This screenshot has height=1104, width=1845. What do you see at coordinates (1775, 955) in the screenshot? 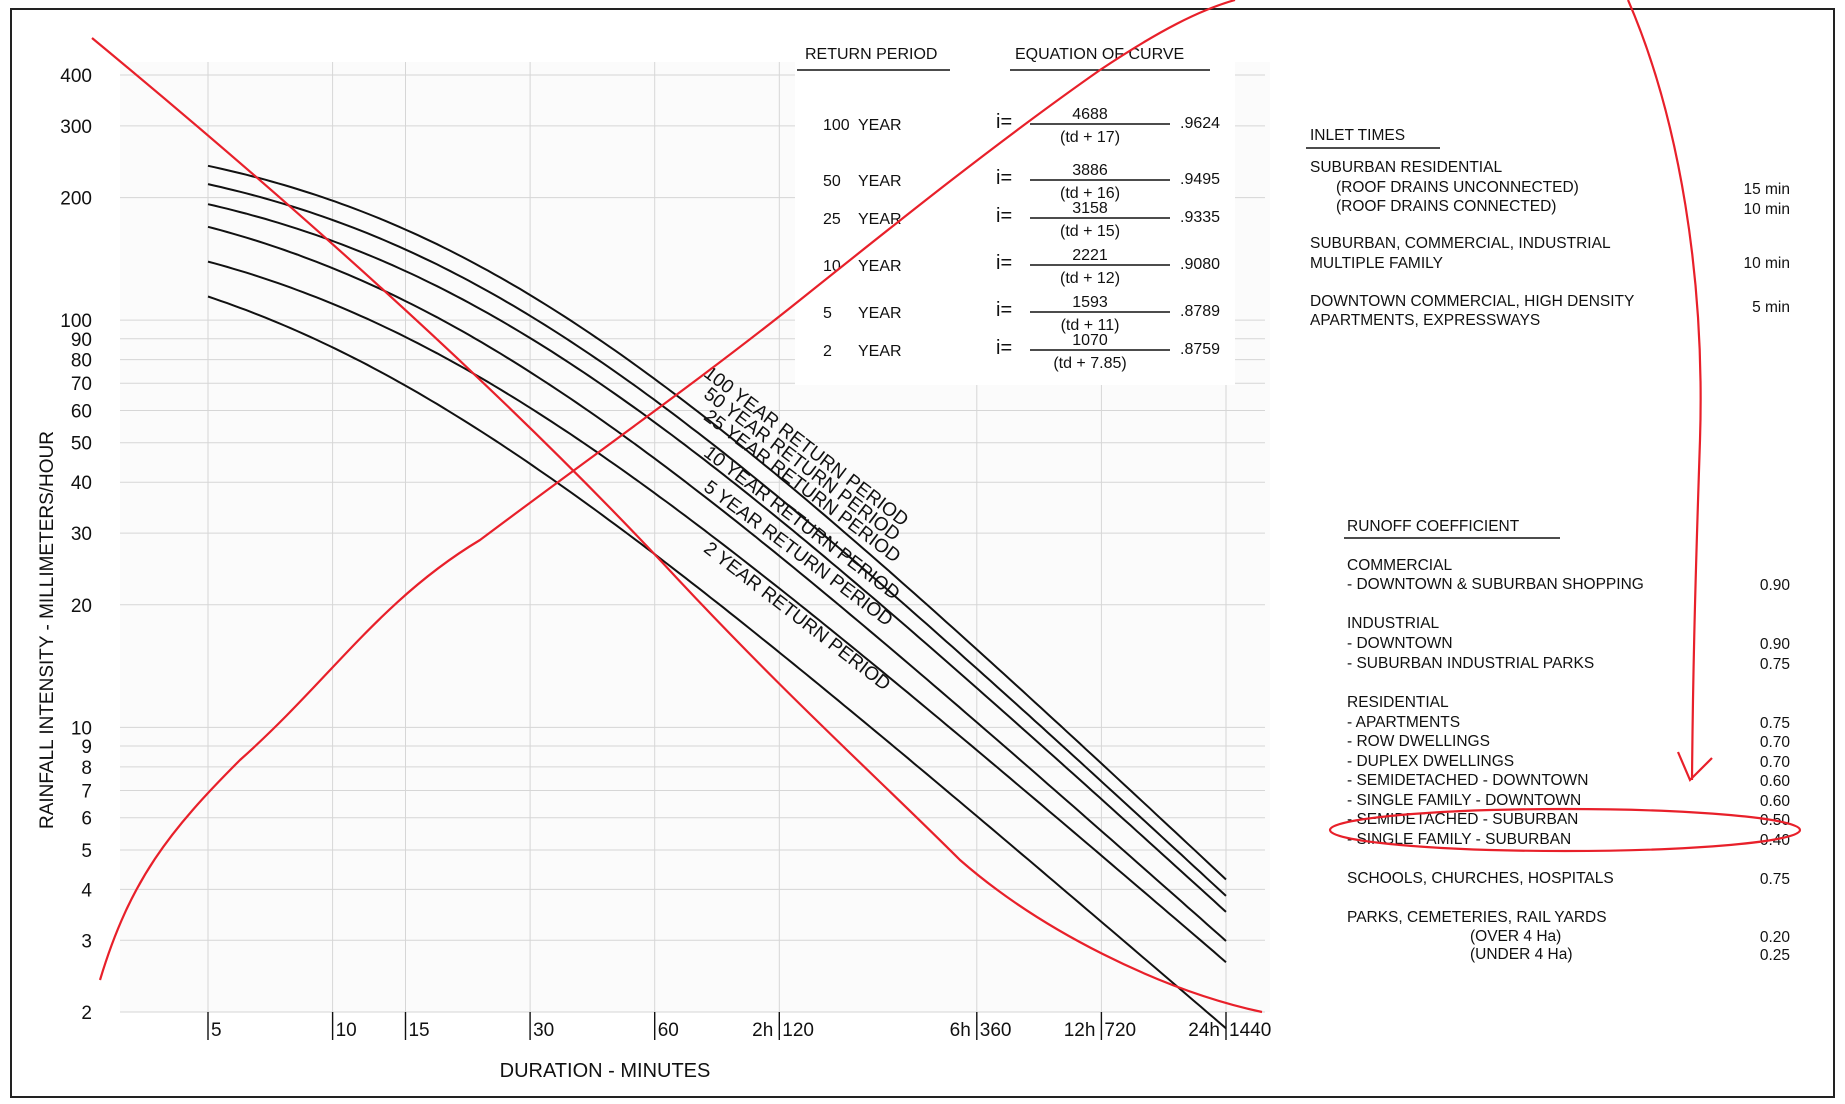
I see `runoff-line-value: 0.25` at bounding box center [1775, 955].